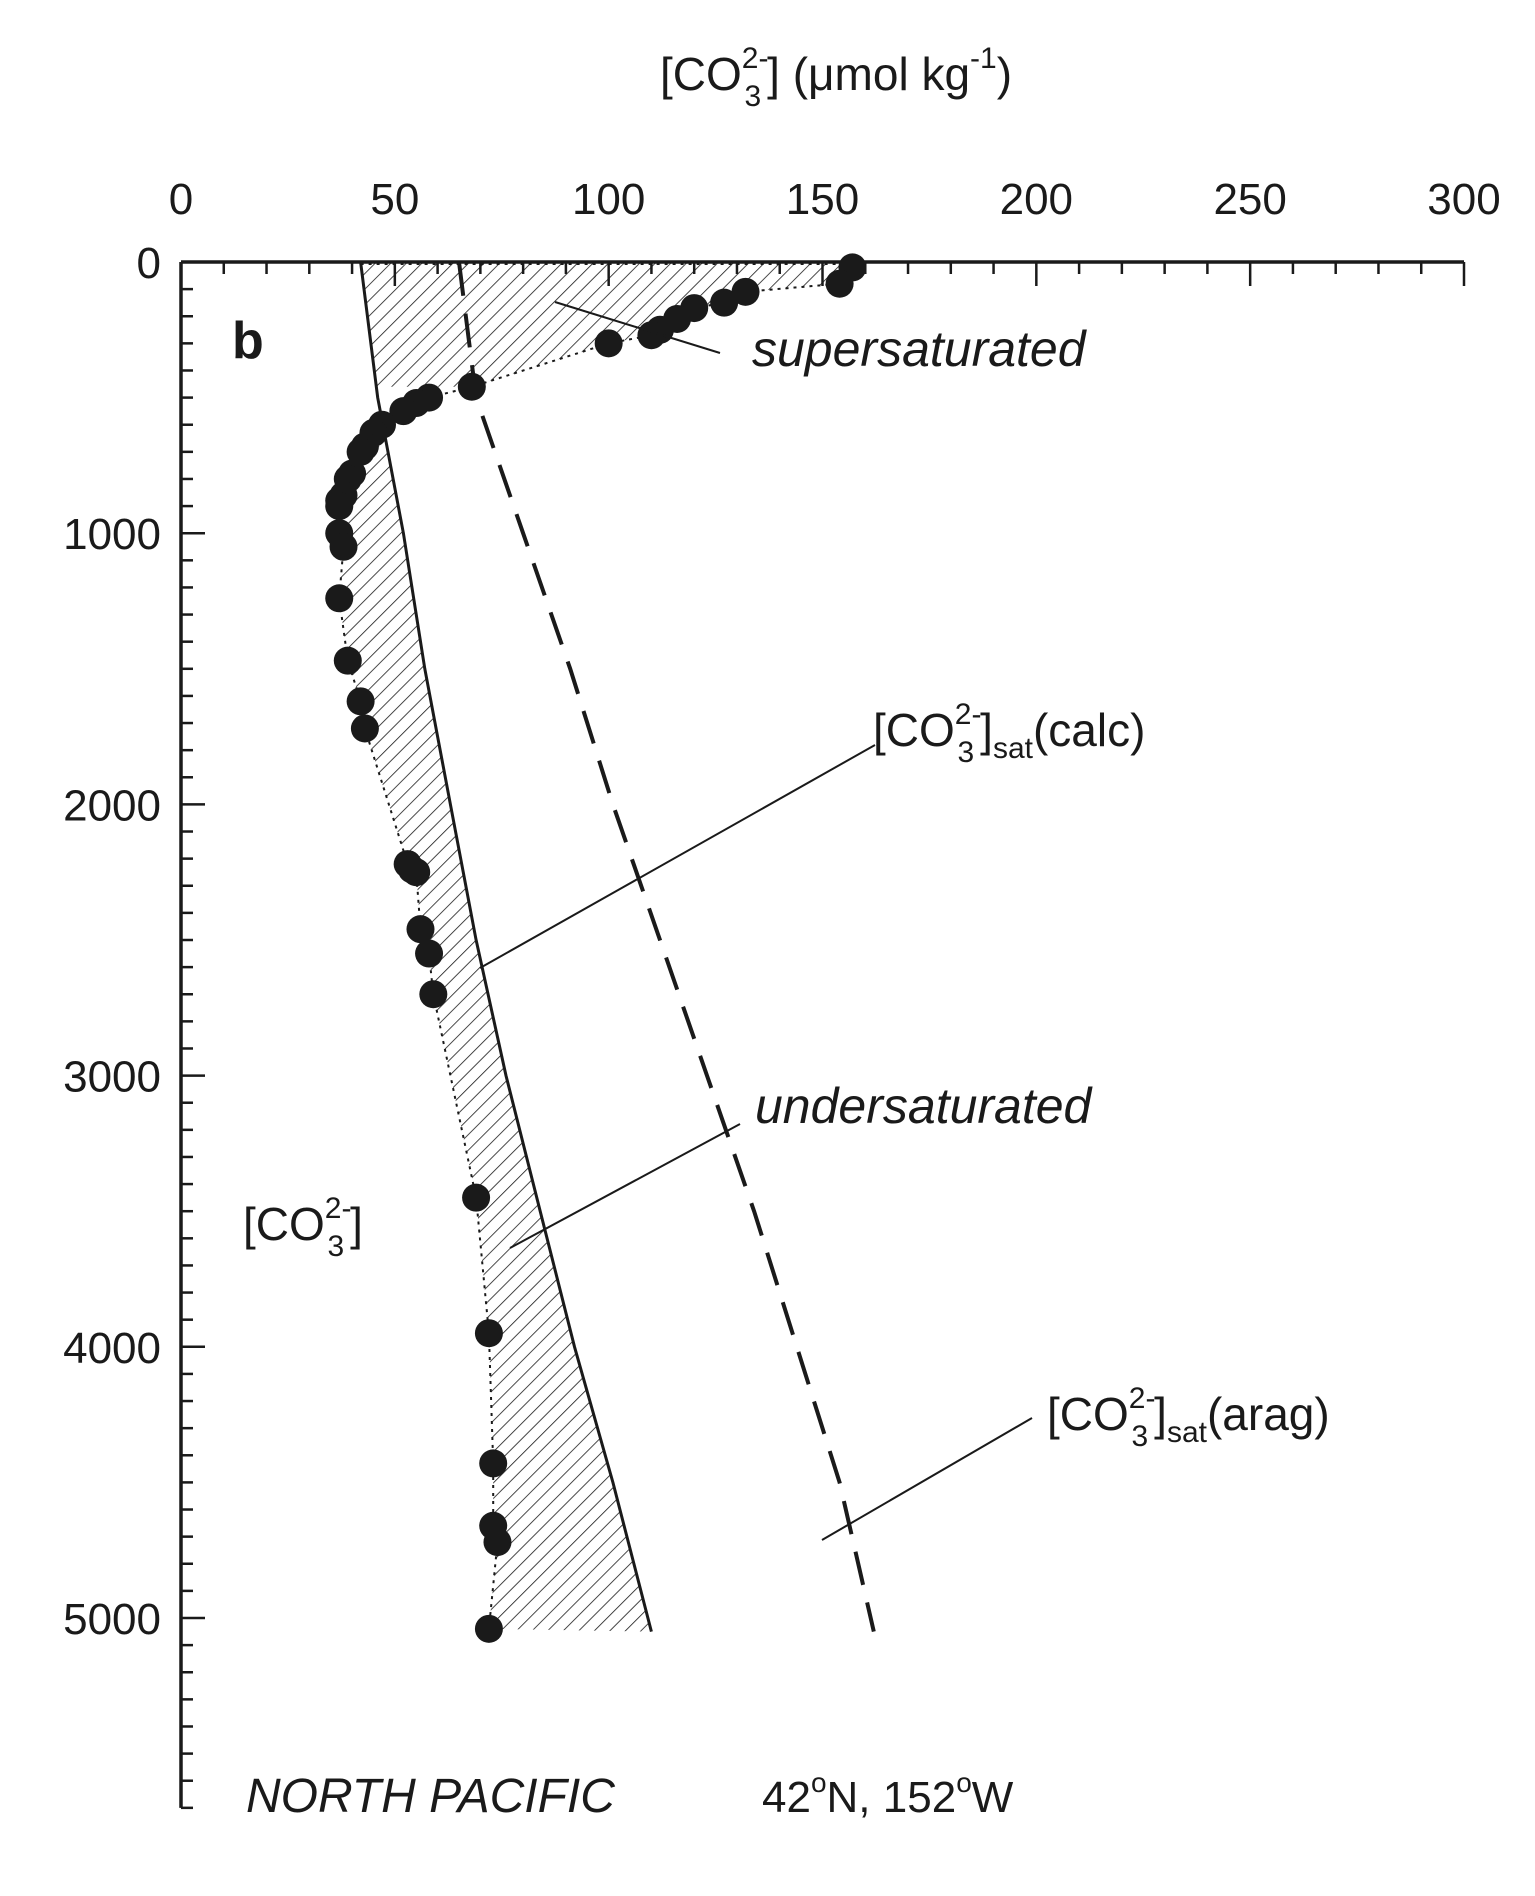 This screenshot has width=1535, height=1896. Describe the element at coordinates (1249, 199) in the screenshot. I see `x-tick-label: 250` at that location.